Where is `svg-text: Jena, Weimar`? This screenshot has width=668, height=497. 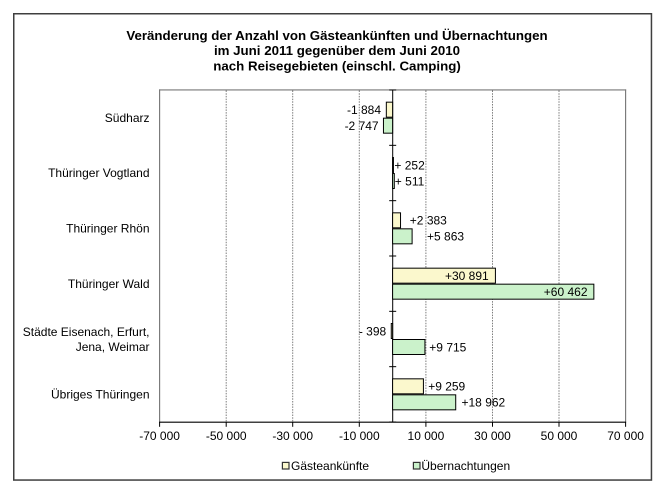 svg-text: Jena, Weimar is located at coordinates (113, 347).